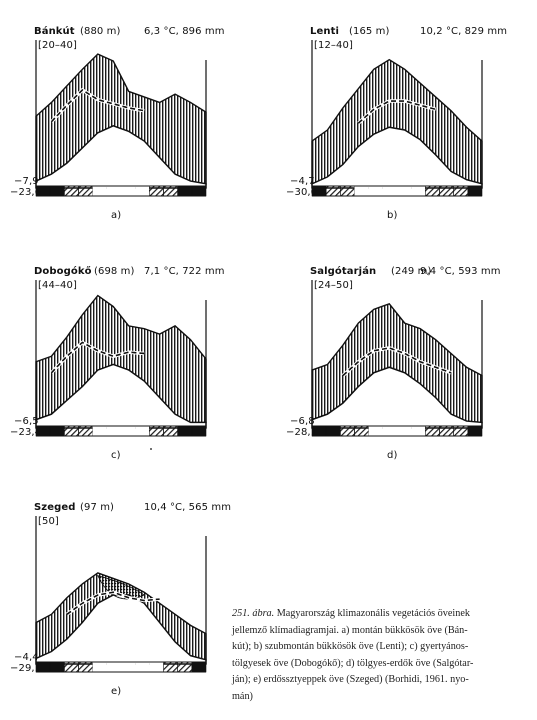  What do you see at coordinates (116, 215) in the screenshot?
I see `diagram-label: a)` at bounding box center [116, 215].